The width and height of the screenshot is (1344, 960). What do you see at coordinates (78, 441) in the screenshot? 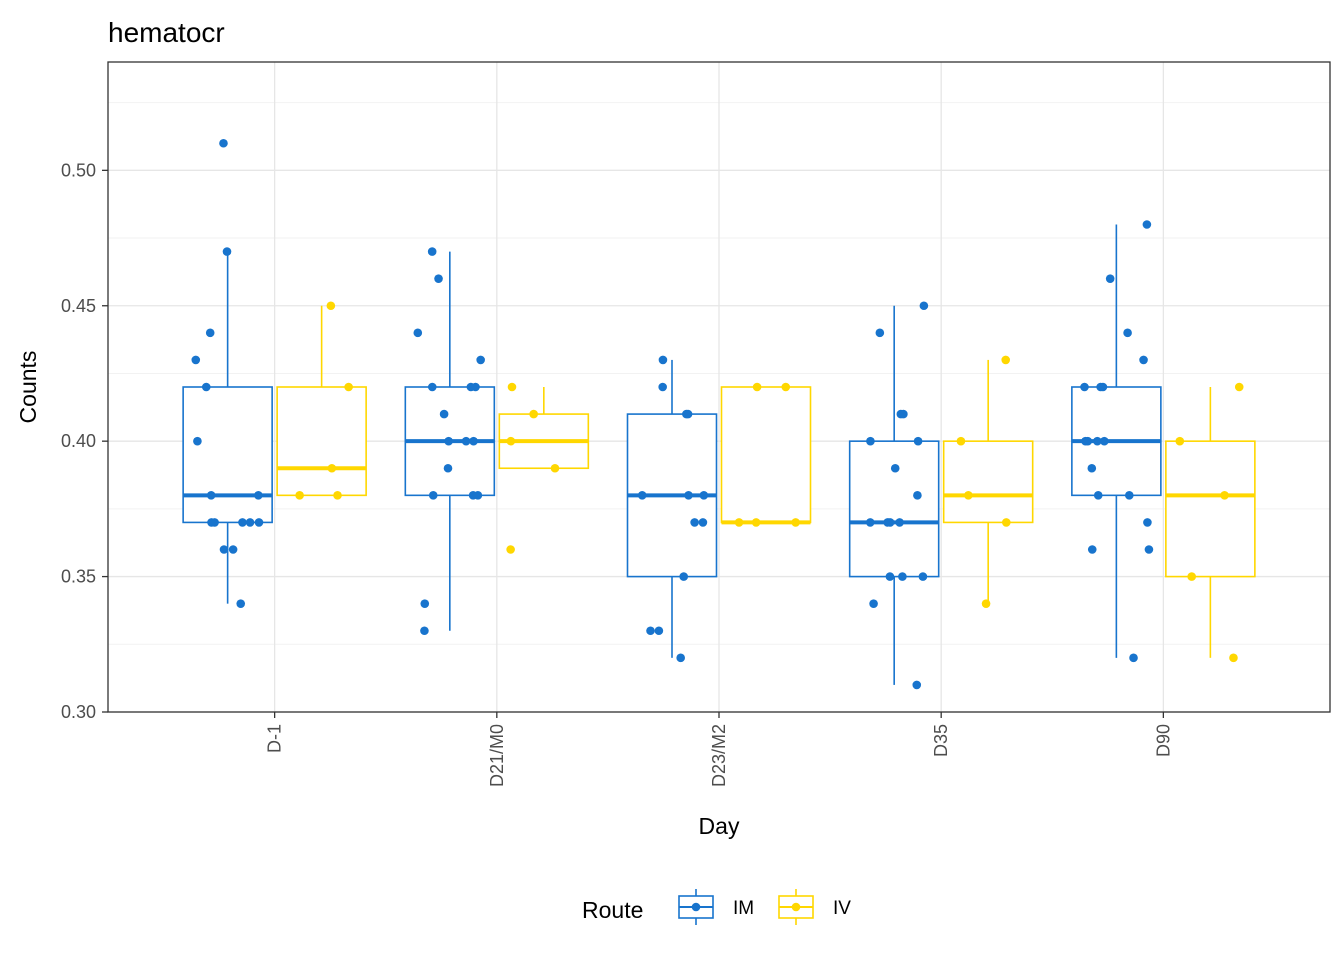
I see `y-tick-label: 0.40` at bounding box center [78, 441].